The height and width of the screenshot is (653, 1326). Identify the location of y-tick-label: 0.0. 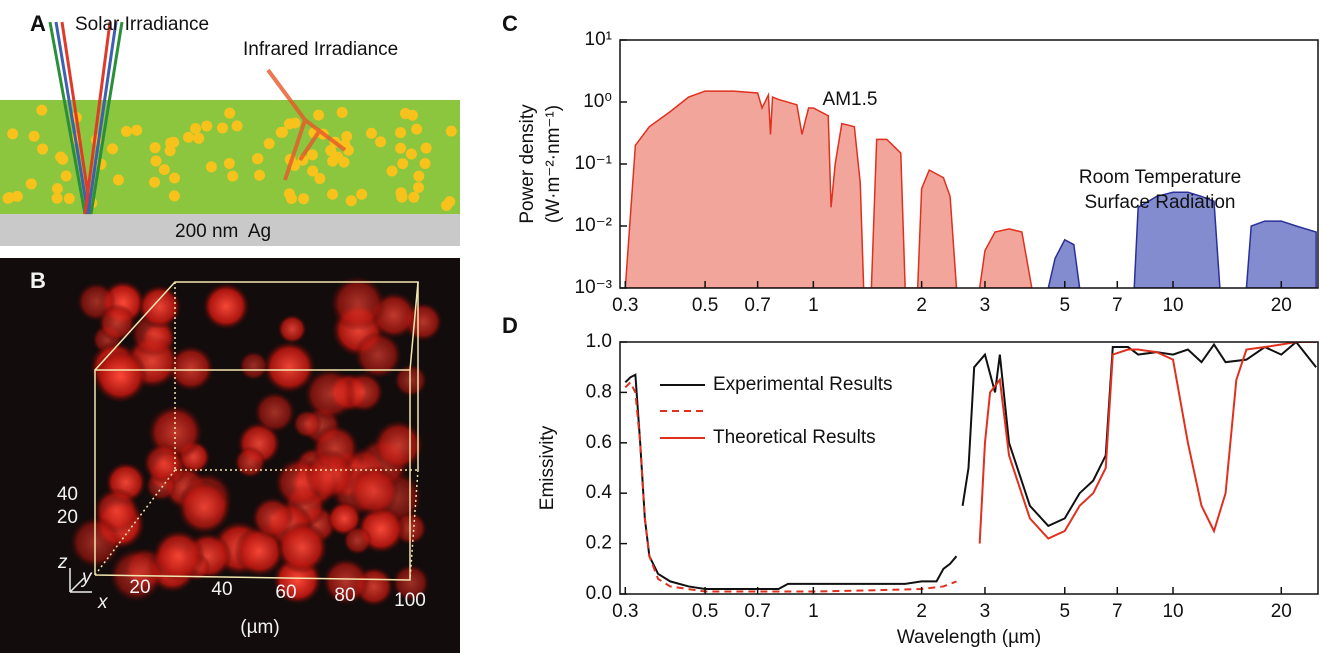
(599, 593).